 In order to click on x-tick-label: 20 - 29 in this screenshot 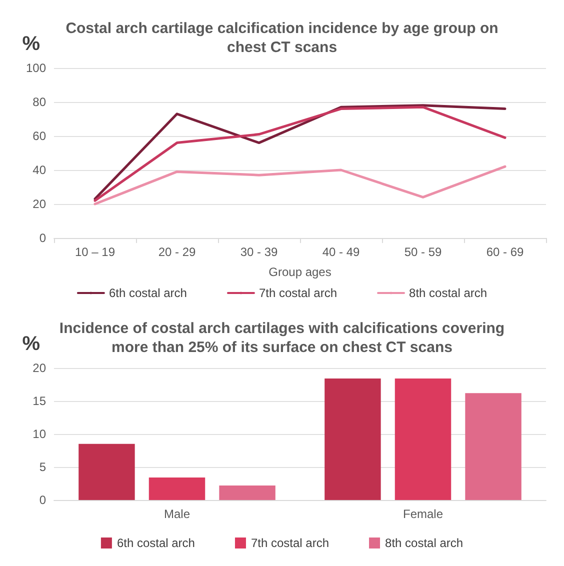, I will do `click(177, 252)`.